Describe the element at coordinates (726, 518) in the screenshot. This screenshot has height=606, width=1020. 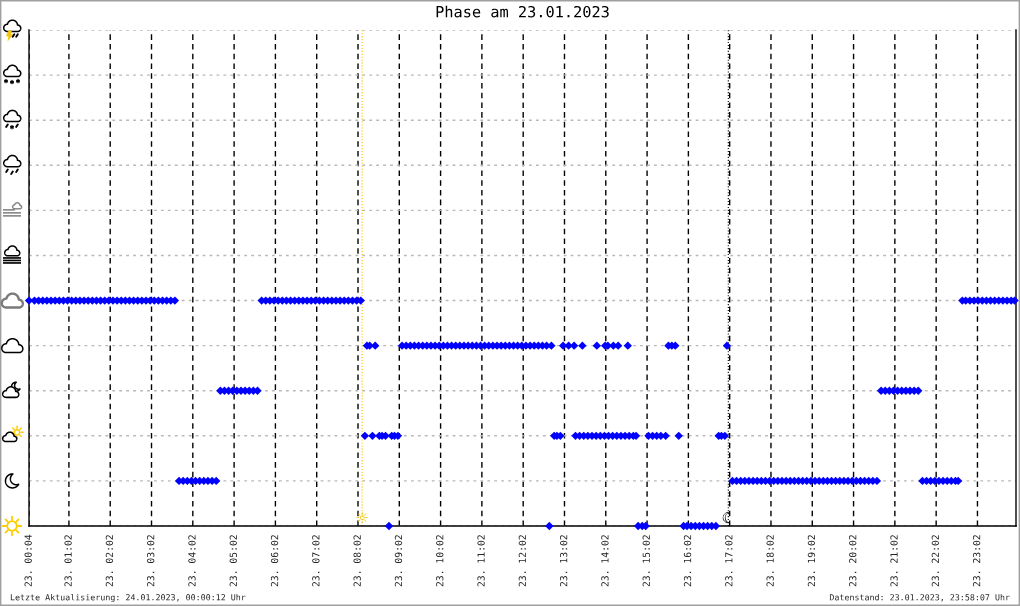
I see `ref-line-label: ☾` at that location.